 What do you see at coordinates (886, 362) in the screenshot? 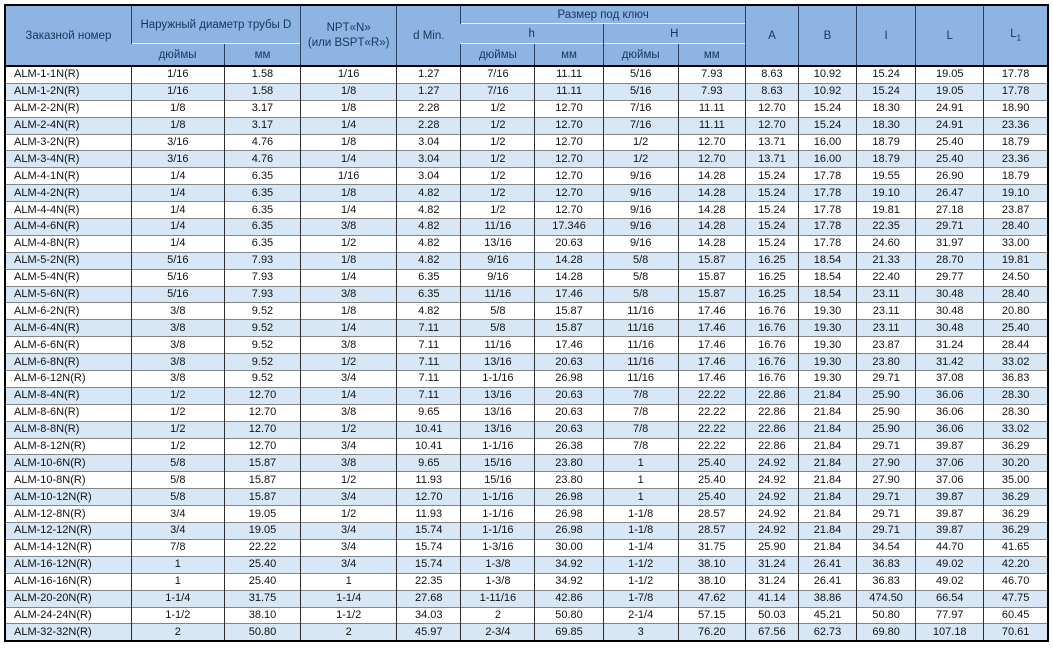
I see `value-cell: 23.80` at bounding box center [886, 362].